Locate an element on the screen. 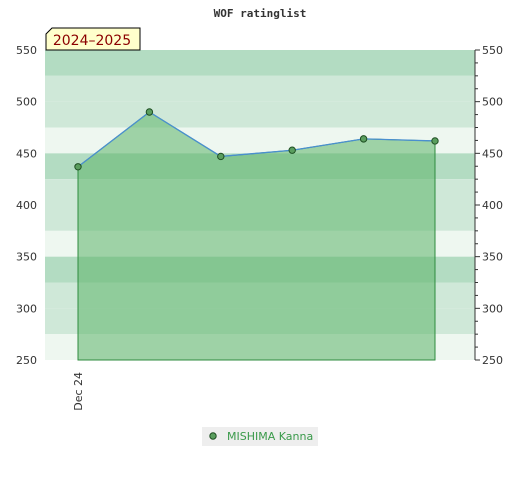  x-tick-labels: Dec 24 is located at coordinates (78, 391).